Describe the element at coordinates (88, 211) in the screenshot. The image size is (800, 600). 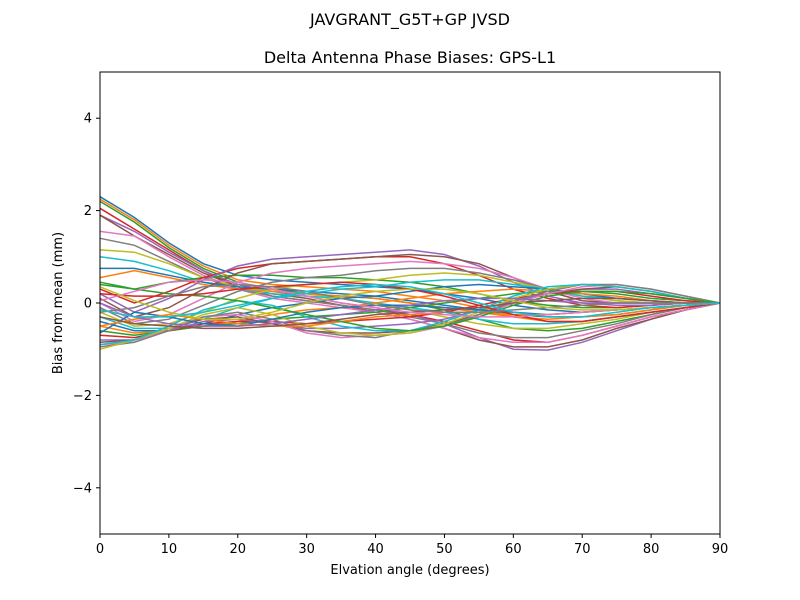
I see `y-tick-label: 2` at that location.